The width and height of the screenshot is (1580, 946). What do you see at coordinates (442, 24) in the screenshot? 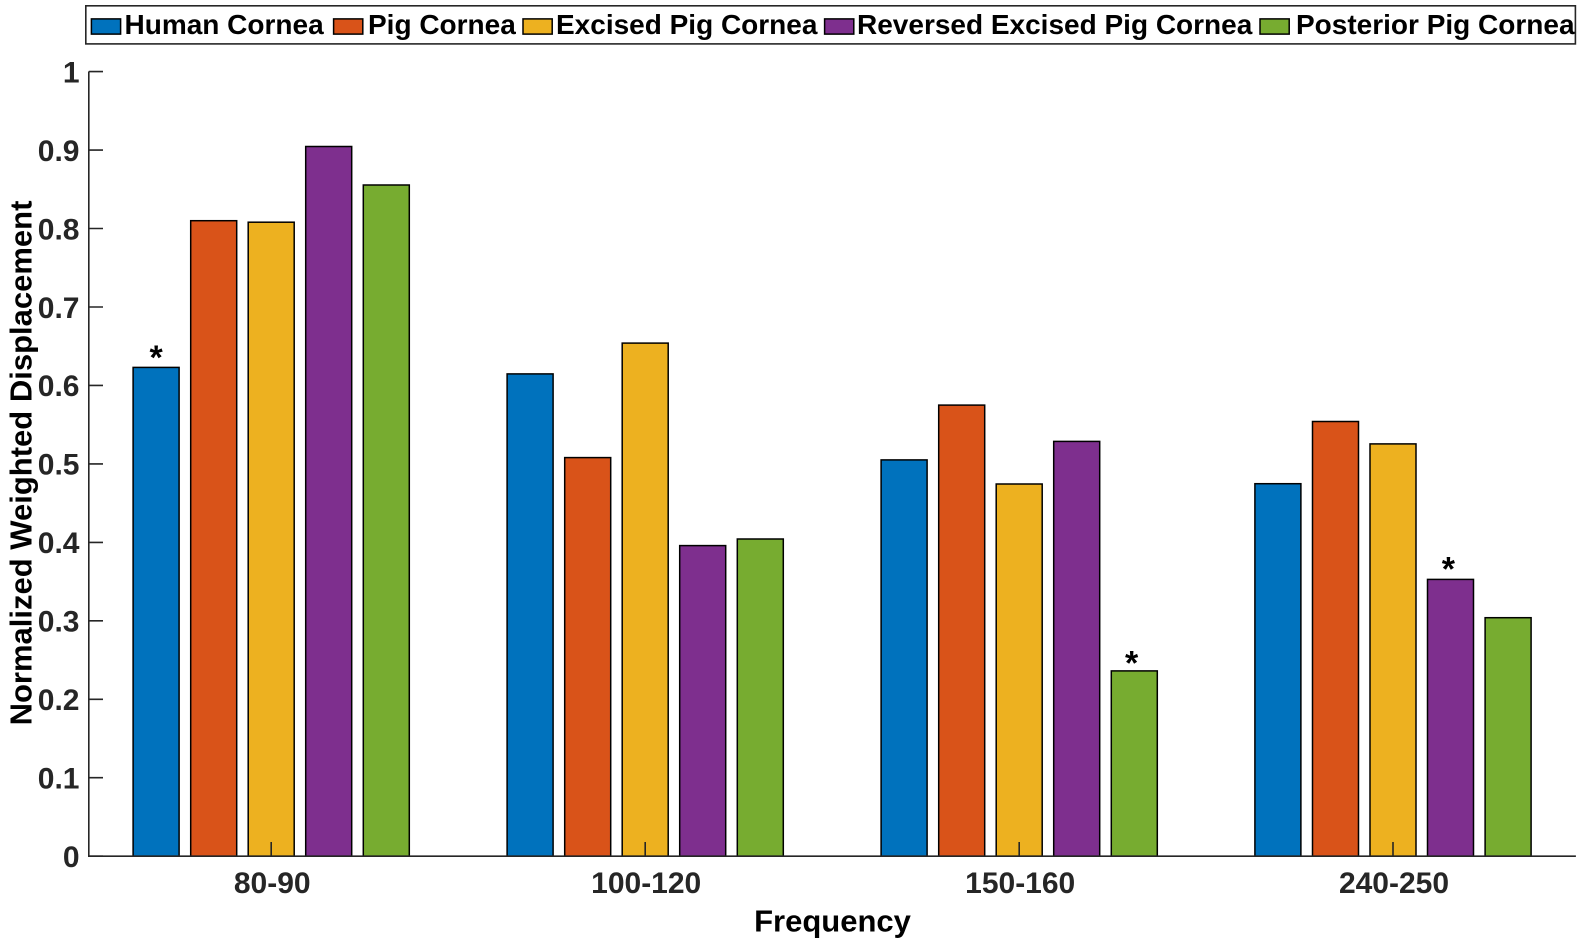
I see `svg-text: Pig Cornea` at bounding box center [442, 24].